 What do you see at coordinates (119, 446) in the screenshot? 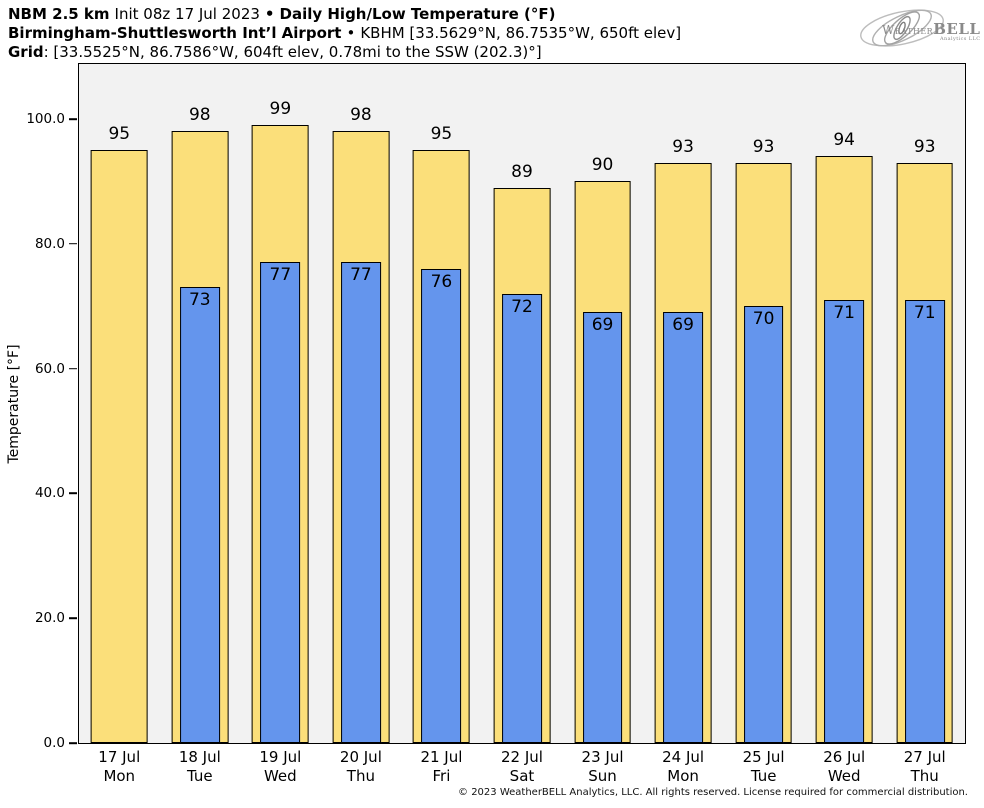
I see `high-temp-bar` at bounding box center [119, 446].